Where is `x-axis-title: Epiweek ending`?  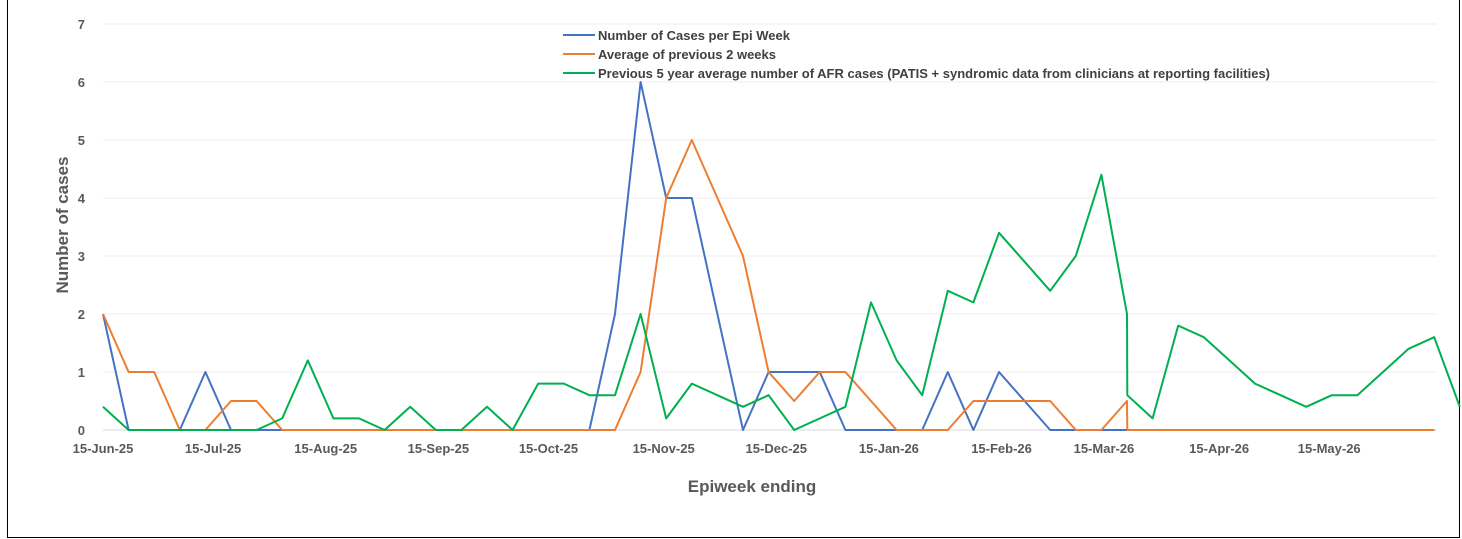
x-axis-title: Epiweek ending is located at coordinates (752, 486).